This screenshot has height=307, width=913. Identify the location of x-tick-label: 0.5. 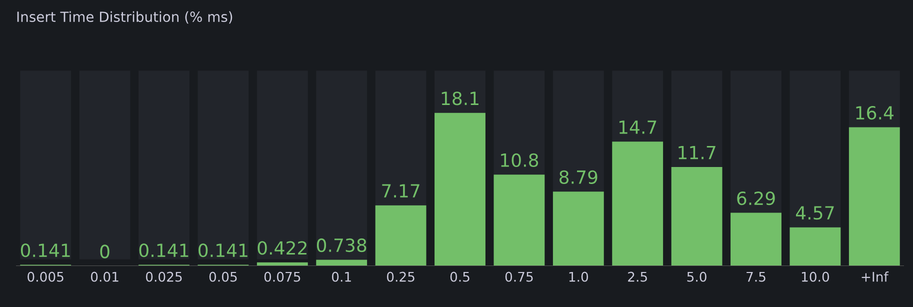
(460, 277).